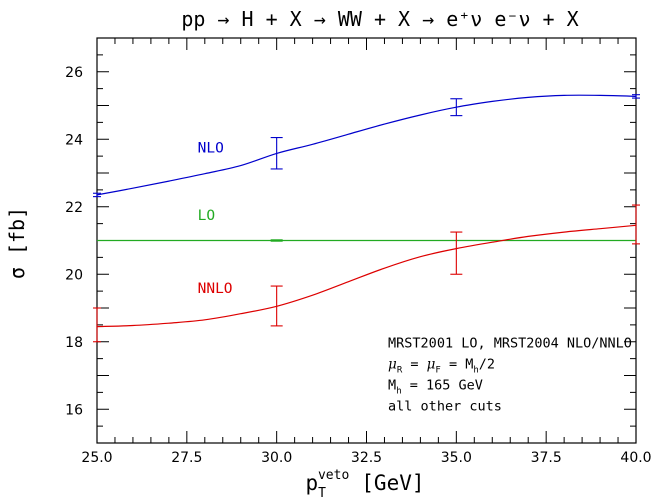 Image resolution: width=654 pixels, height=500 pixels. Describe the element at coordinates (96, 458) in the screenshot. I see `x-tick-label: 25.0` at that location.